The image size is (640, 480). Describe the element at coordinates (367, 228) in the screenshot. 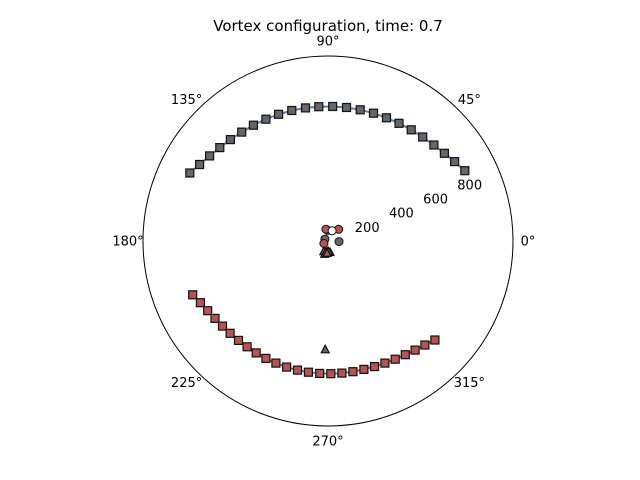

I see `radial-tick-label: 200` at that location.